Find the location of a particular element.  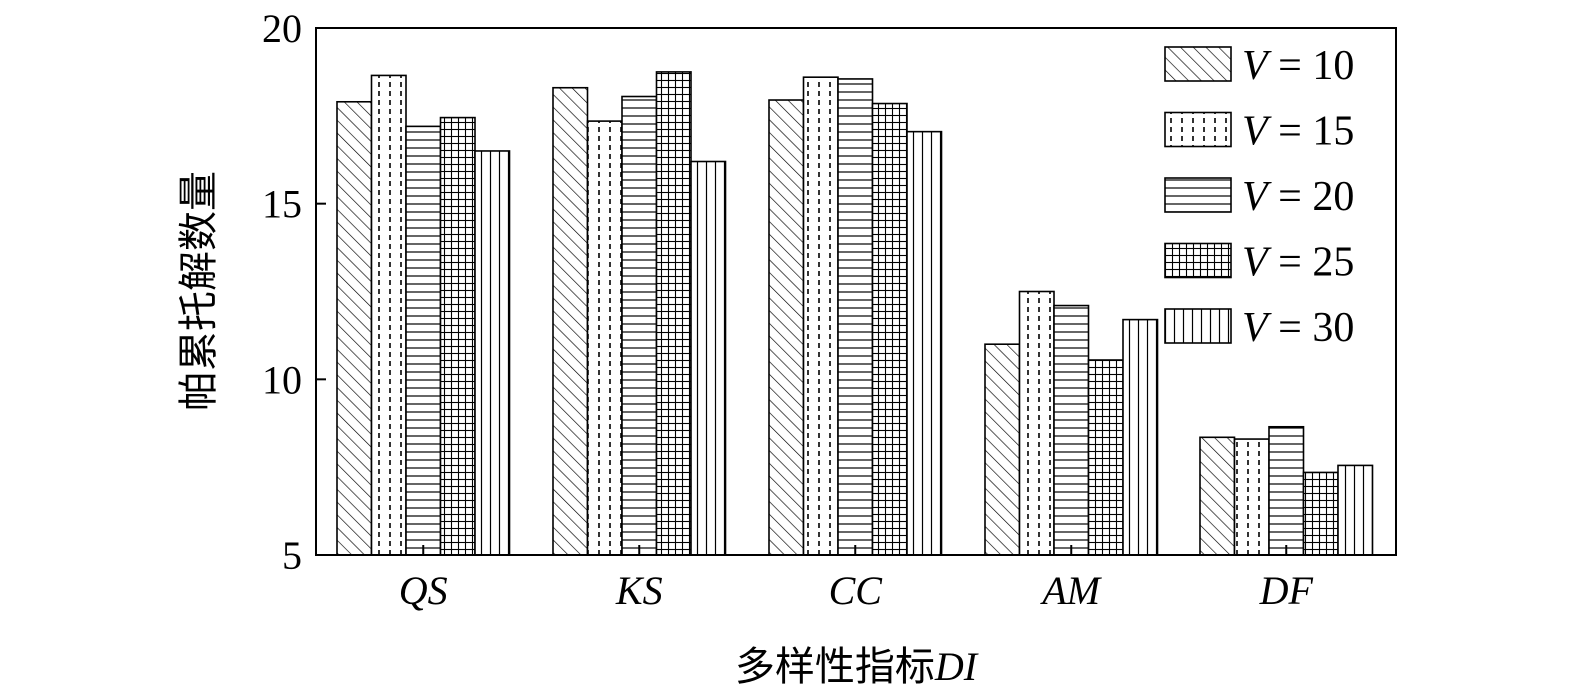

x-tick-label-df: DF is located at coordinates (1286, 590).